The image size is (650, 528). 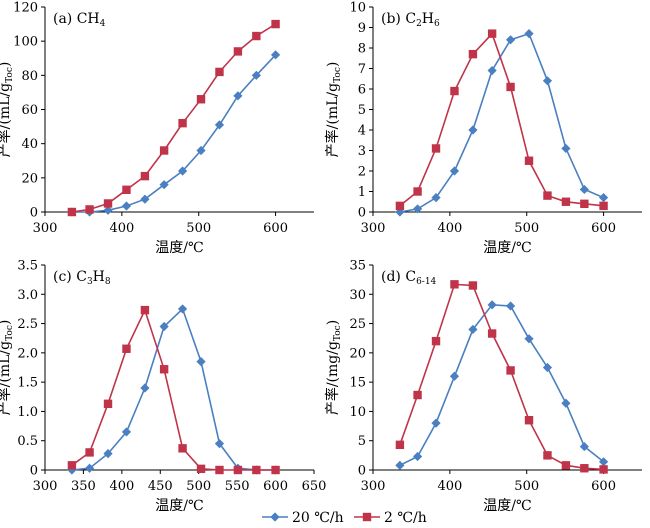 I want to click on legend-label: 20 ℃/h, so click(x=318, y=518).